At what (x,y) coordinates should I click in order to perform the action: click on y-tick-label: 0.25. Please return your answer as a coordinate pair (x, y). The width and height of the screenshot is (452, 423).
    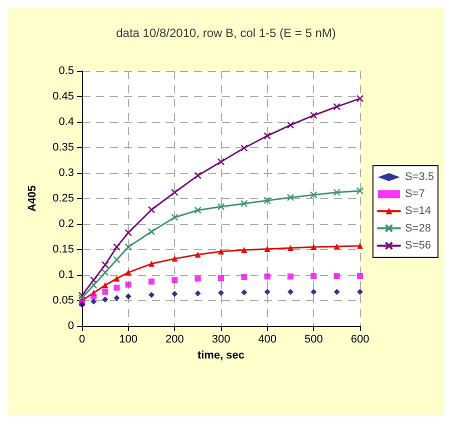
    Looking at the image, I should click on (63, 198).